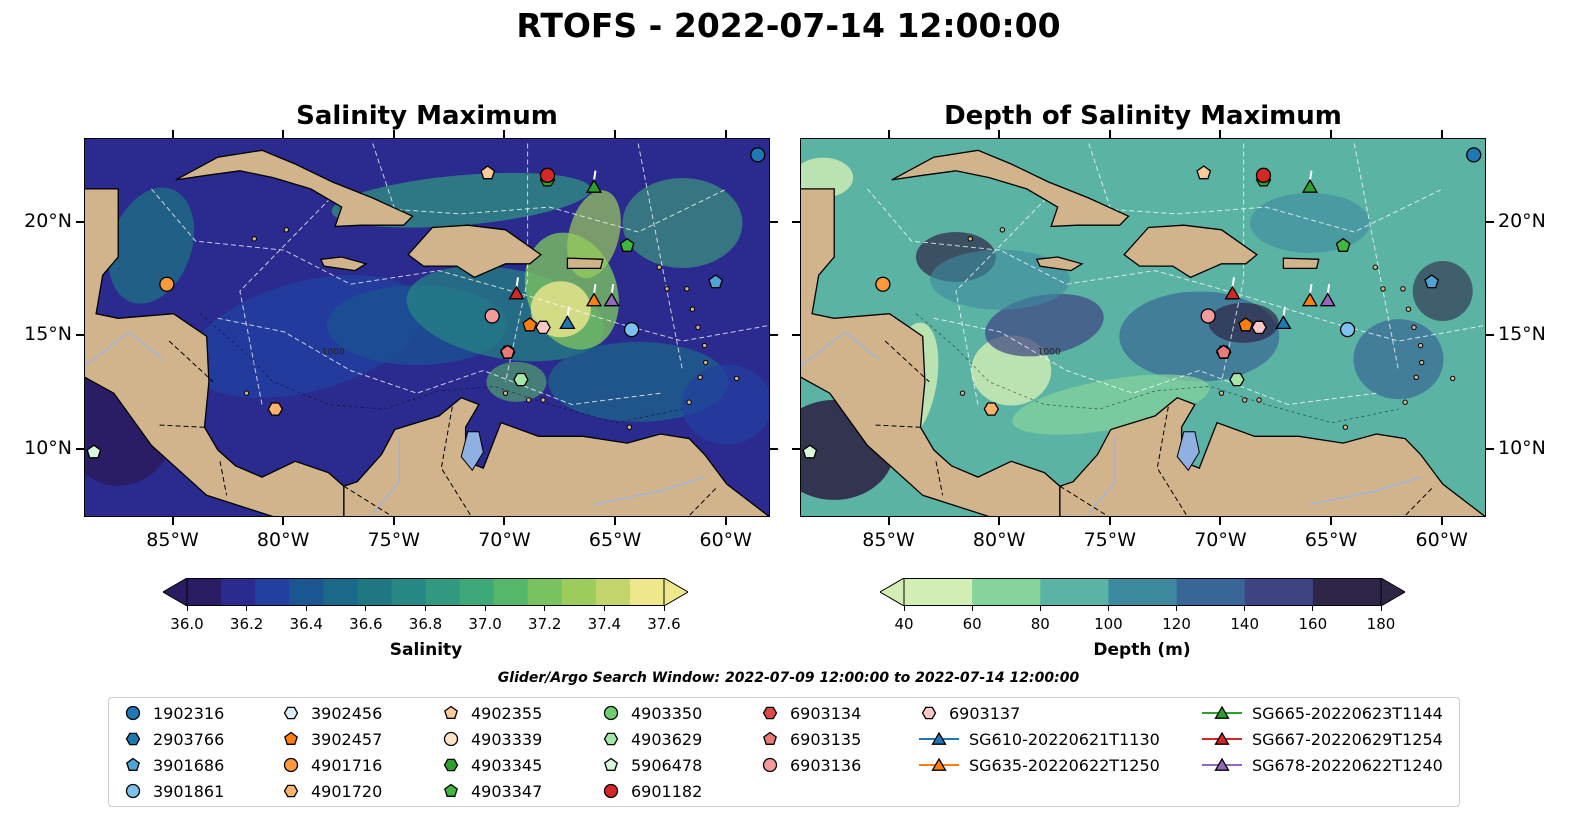 The height and width of the screenshot is (827, 1577). Describe the element at coordinates (331, 791) in the screenshot. I see `legend-item: 4901720` at that location.